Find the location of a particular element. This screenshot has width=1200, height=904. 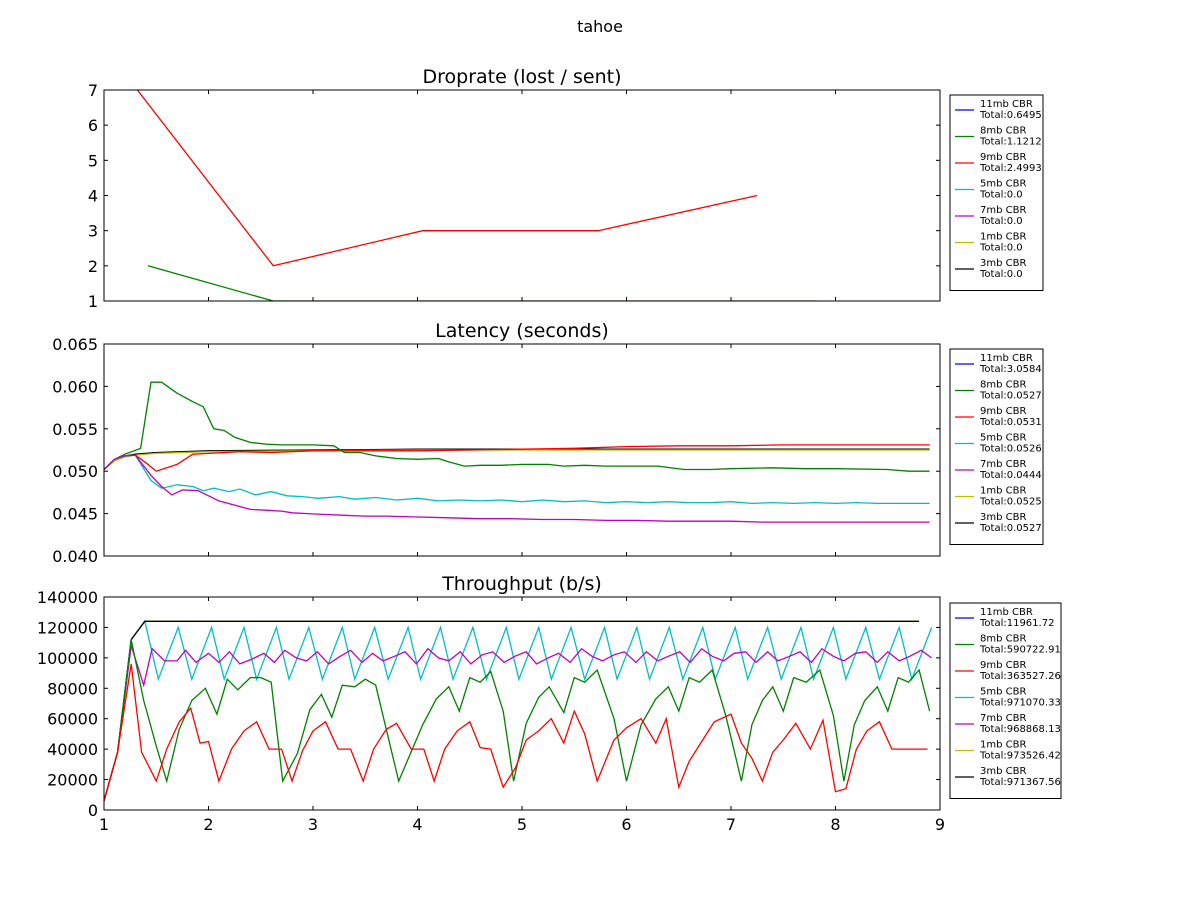

chart-title: Latency (seconds) is located at coordinates (522, 331).